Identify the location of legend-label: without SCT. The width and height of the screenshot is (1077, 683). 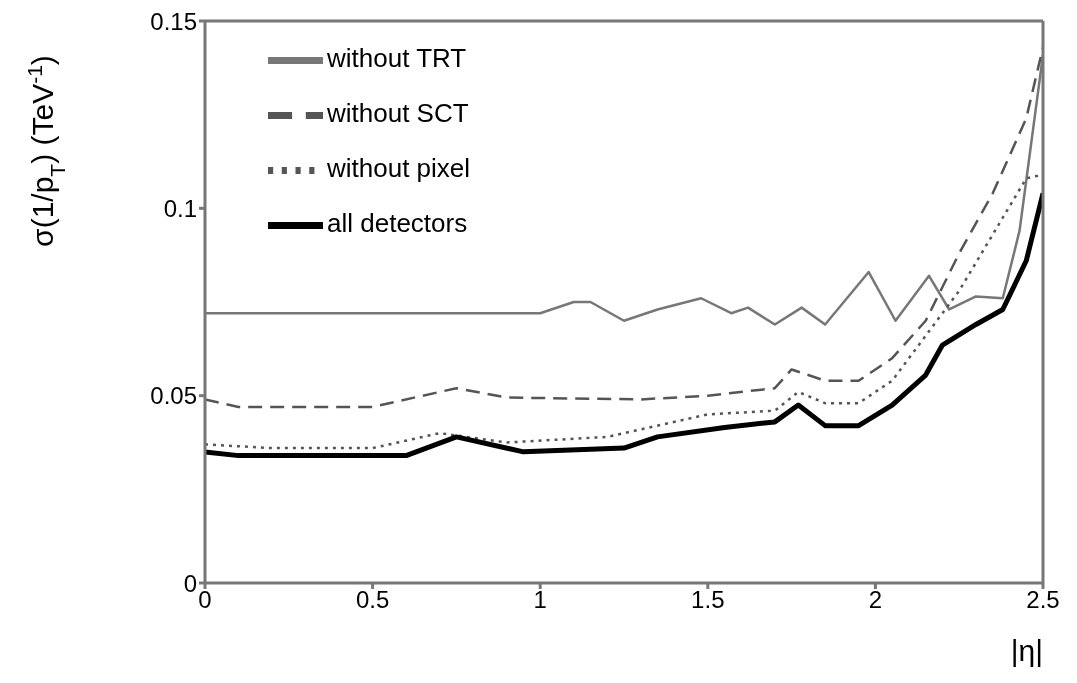
(398, 113).